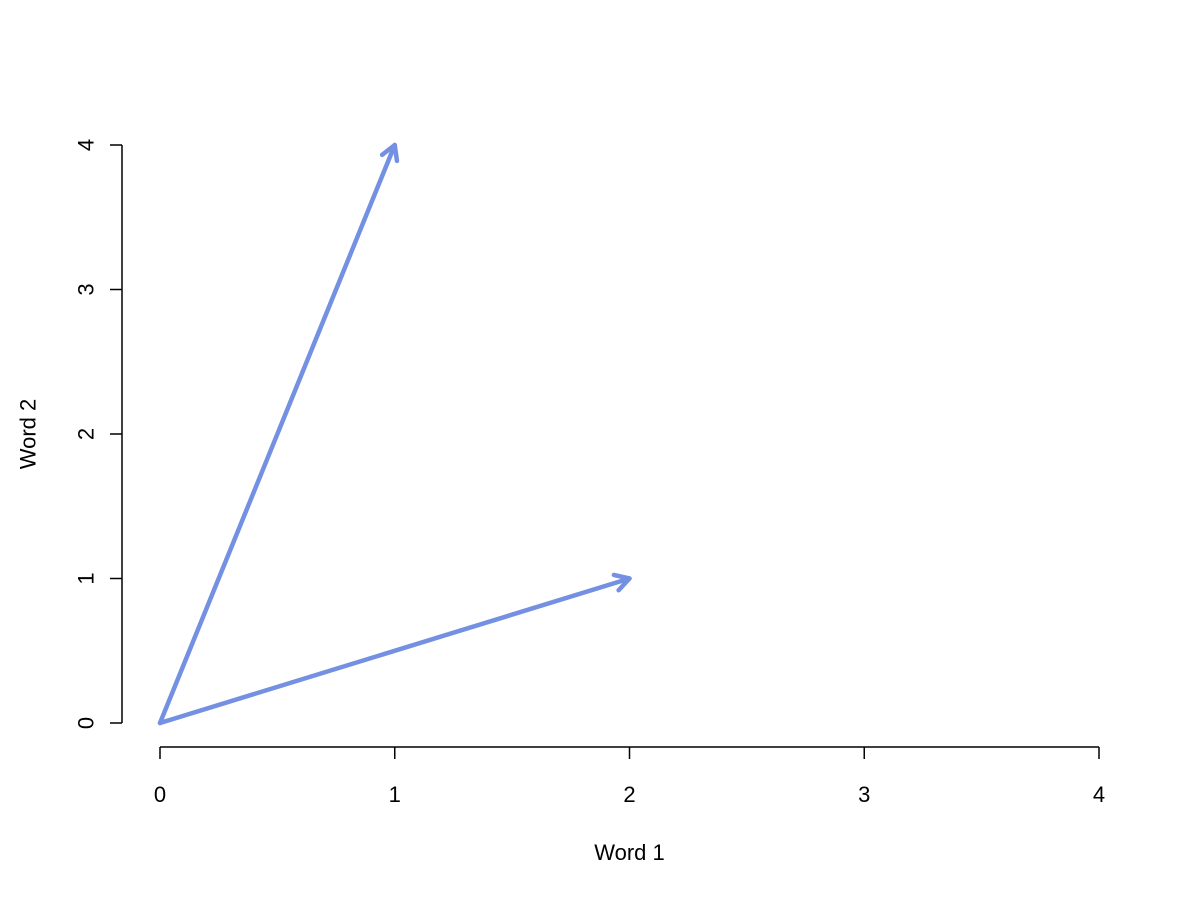 The image size is (1200, 900). I want to click on x-tick-label: 4, so click(1099, 794).